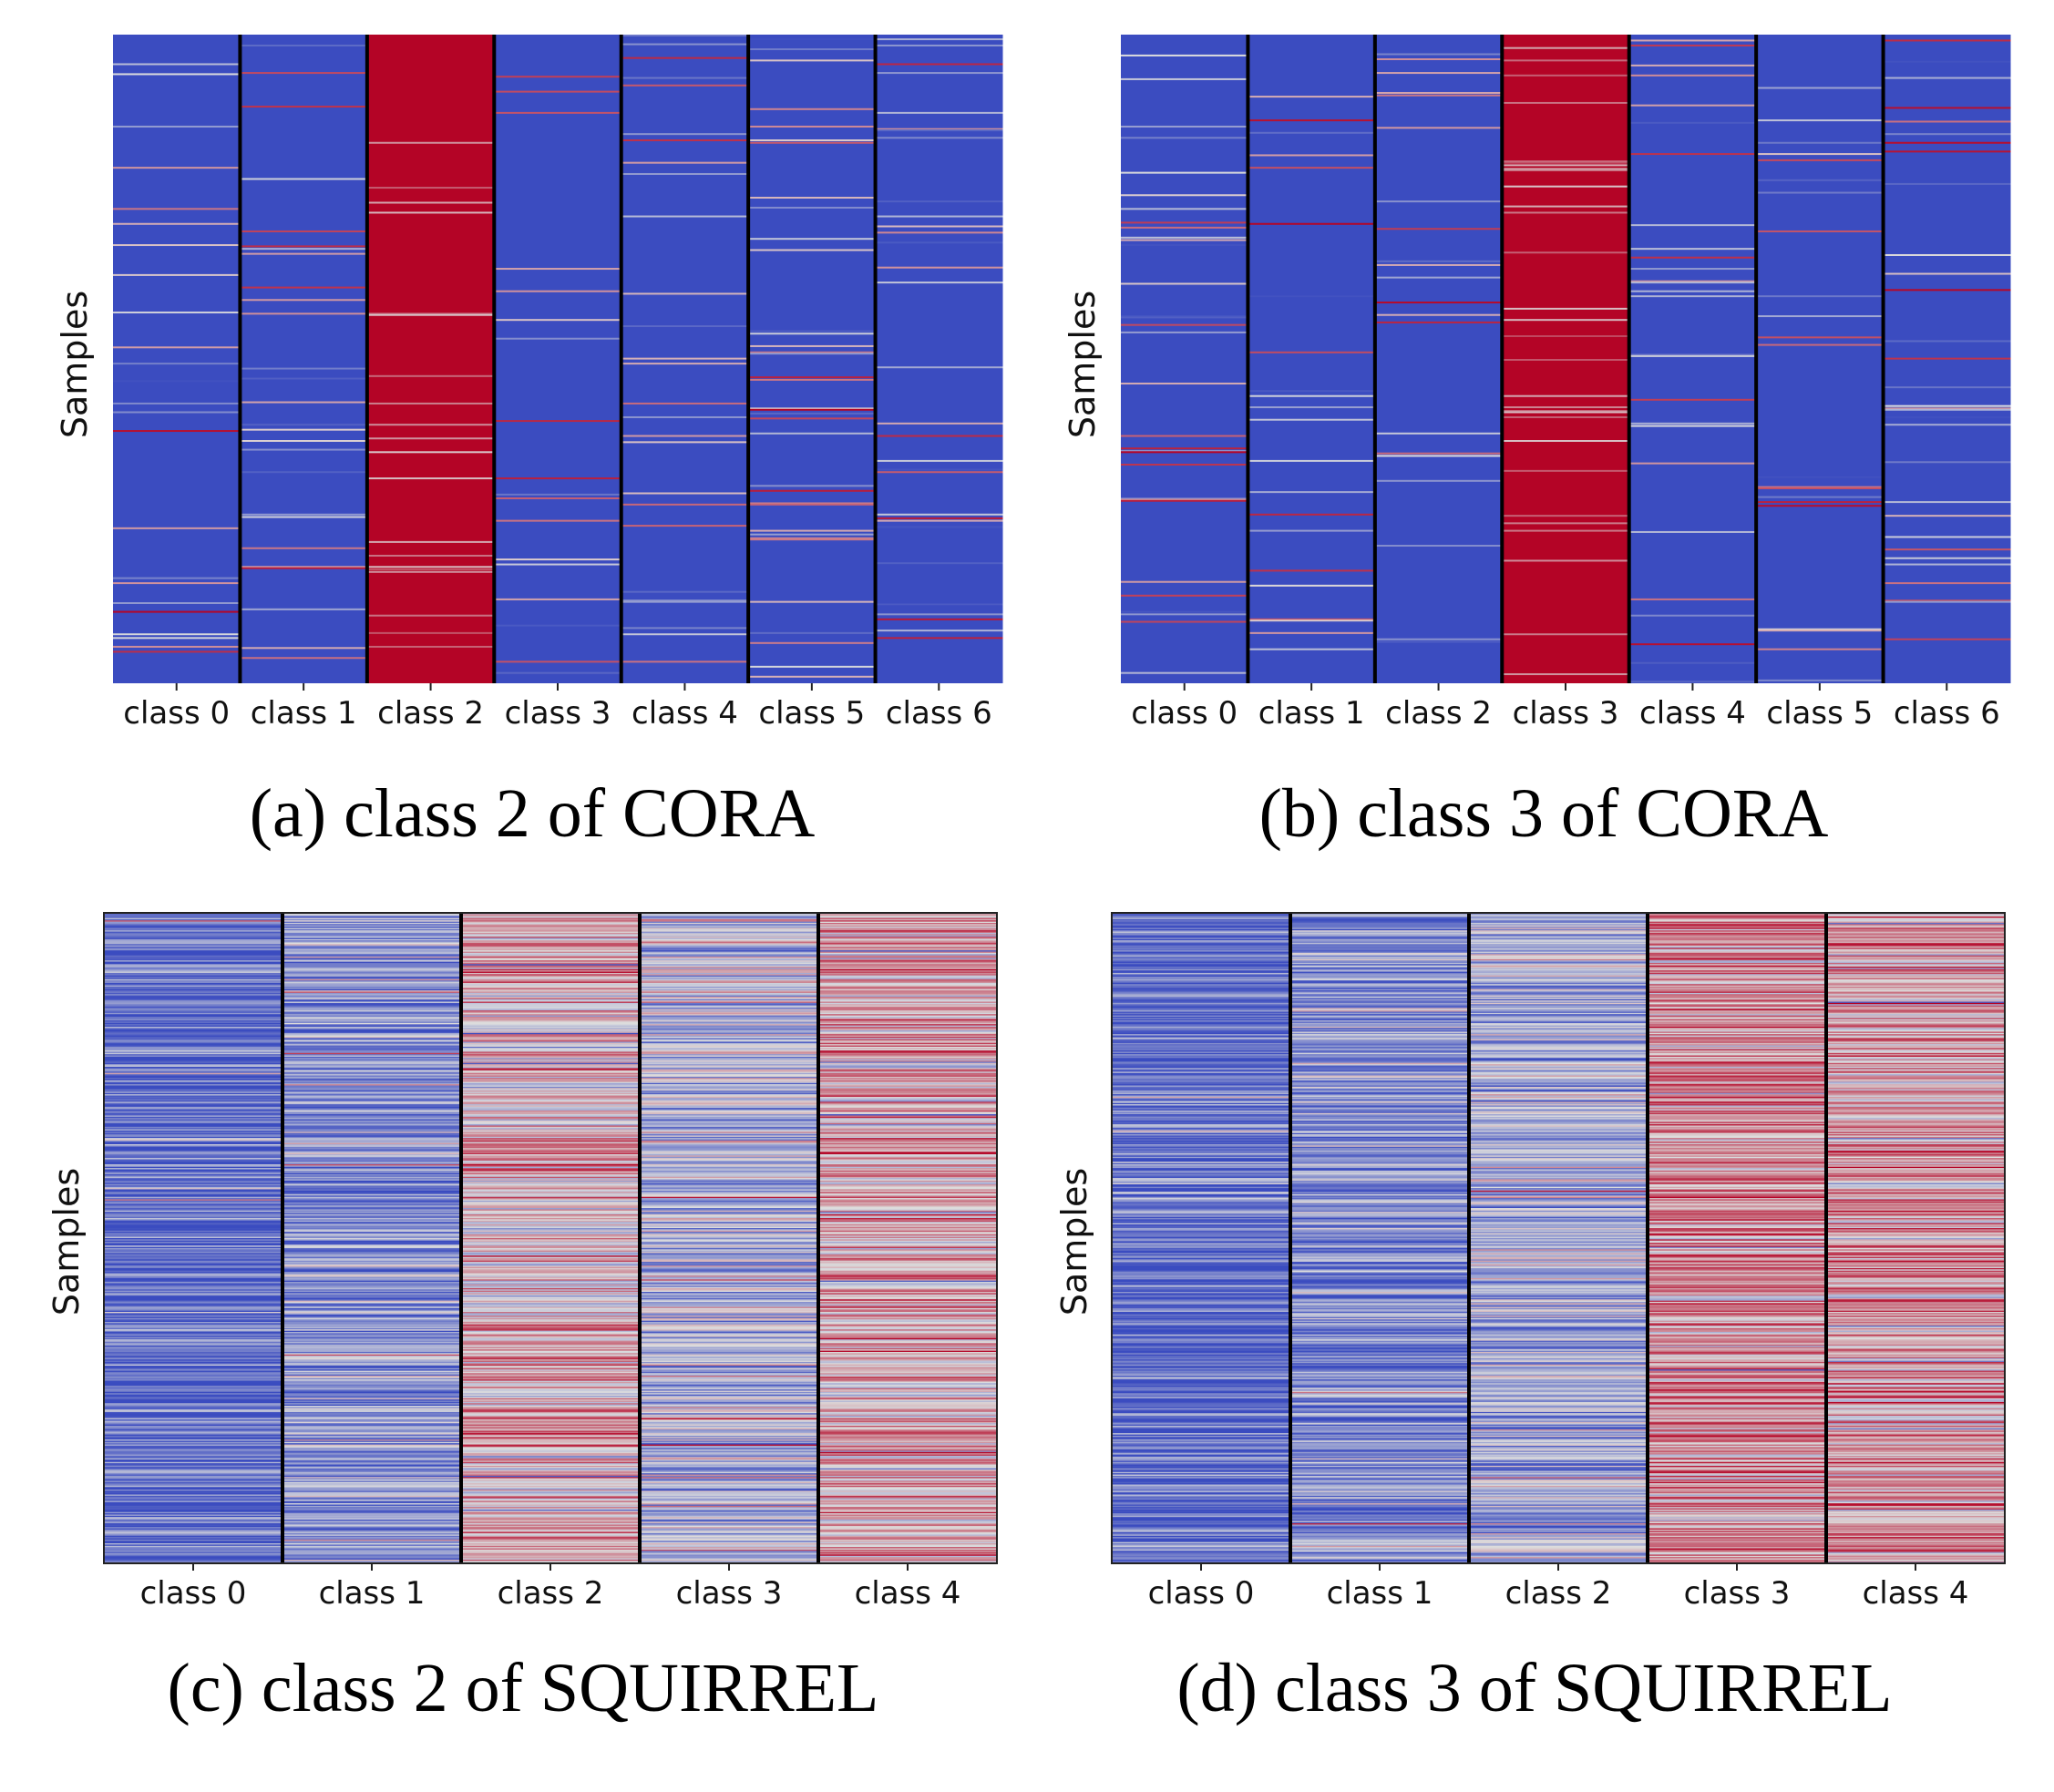 This screenshot has height=1792, width=2054. What do you see at coordinates (811, 713) in the screenshot?
I see `xtick-label: class 5` at bounding box center [811, 713].